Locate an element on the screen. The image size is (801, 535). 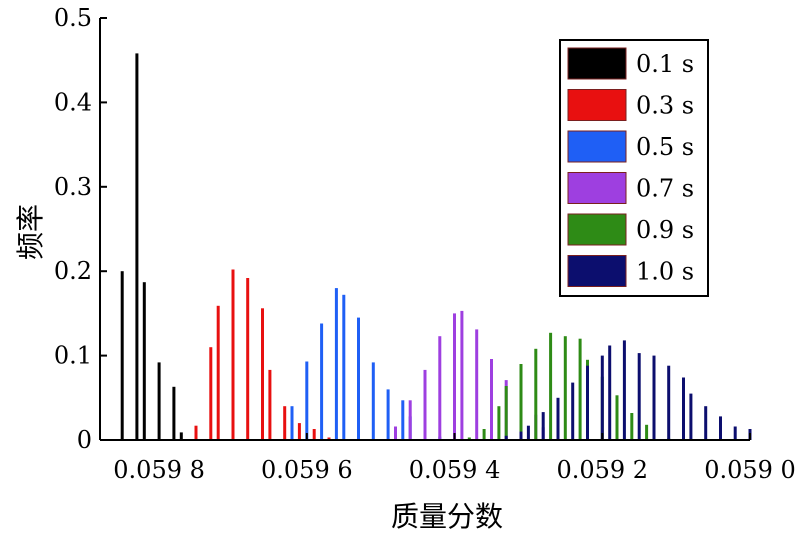
x-tick-label: 0.059 4 is located at coordinates (455, 470).